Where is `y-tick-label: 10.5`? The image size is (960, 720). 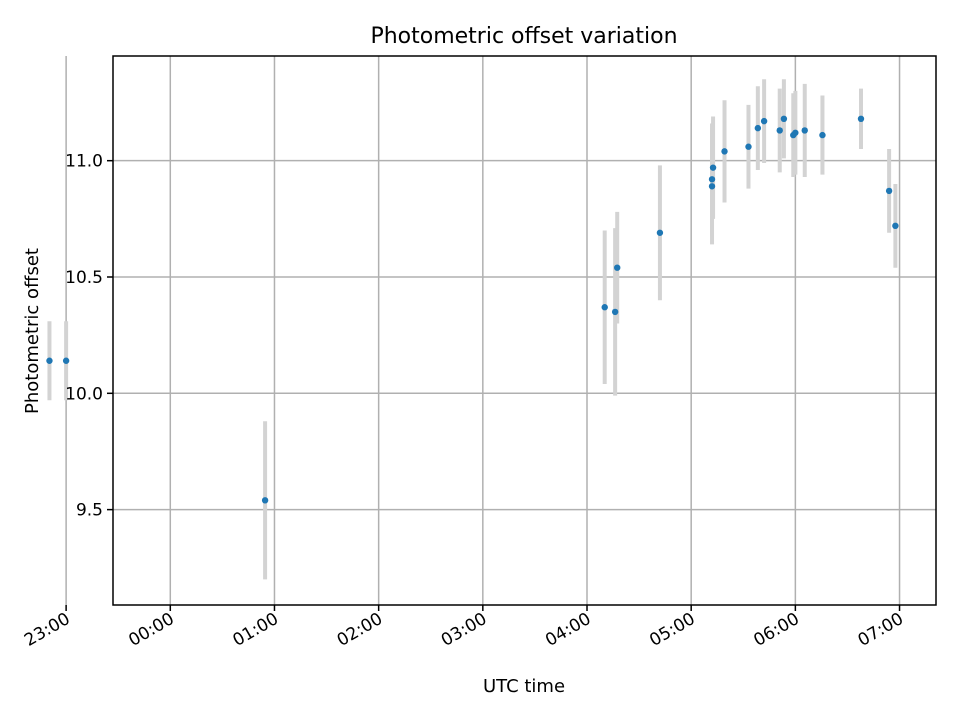 y-tick-label: 10.5 is located at coordinates (84, 278).